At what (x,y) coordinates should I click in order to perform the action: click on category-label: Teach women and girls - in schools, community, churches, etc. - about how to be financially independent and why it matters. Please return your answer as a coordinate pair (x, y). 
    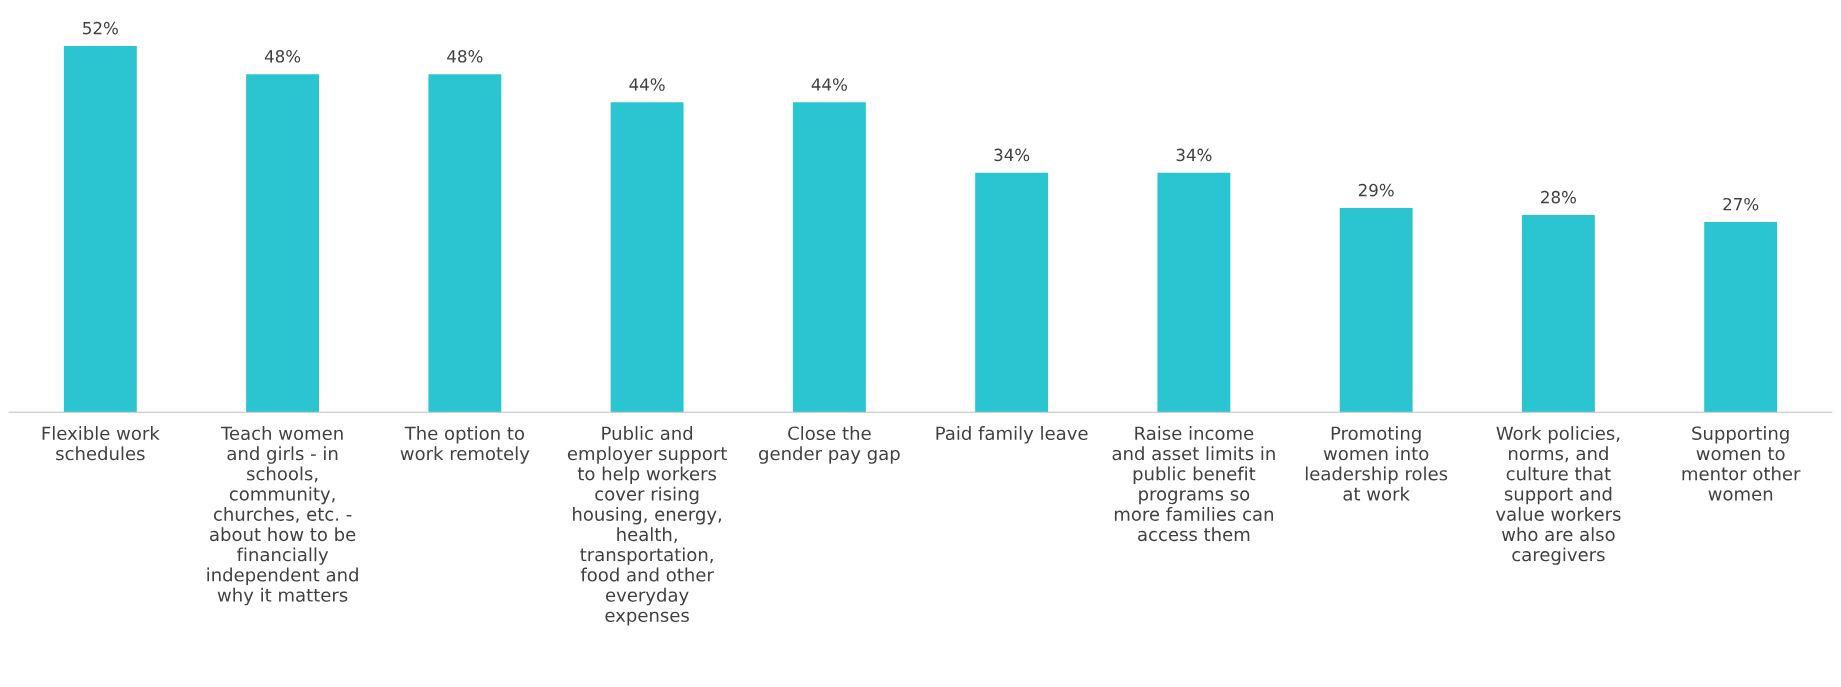
    Looking at the image, I should click on (282, 516).